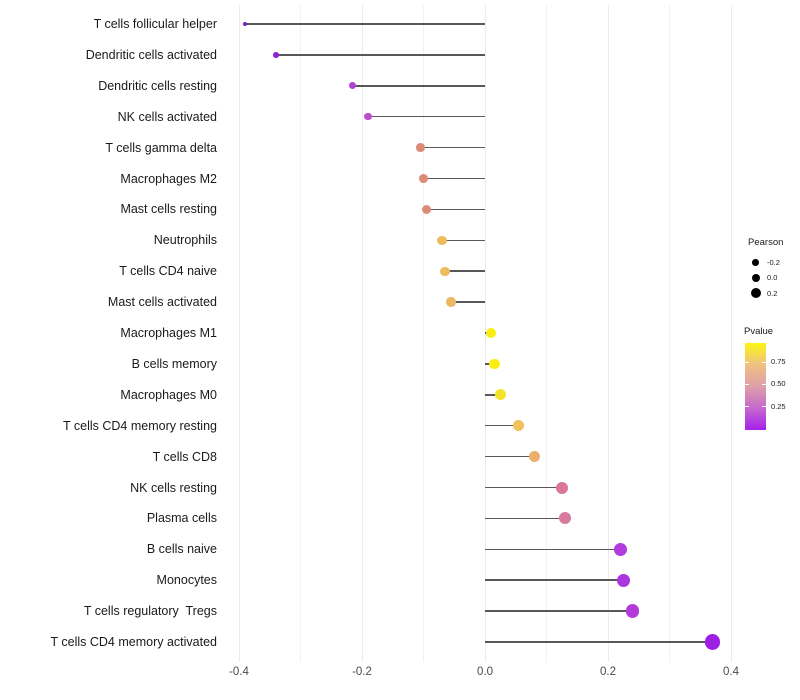 This screenshot has width=800, height=700. What do you see at coordinates (773, 262) in the screenshot?
I see `size-legend-label: -0.2` at bounding box center [773, 262].